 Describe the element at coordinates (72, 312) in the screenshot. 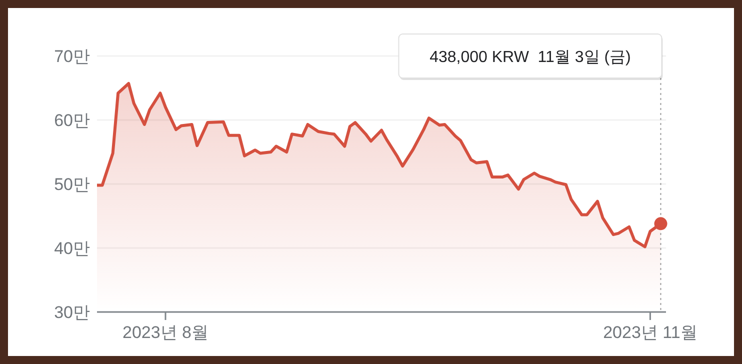

I see `y-tick-label: 30만` at that location.